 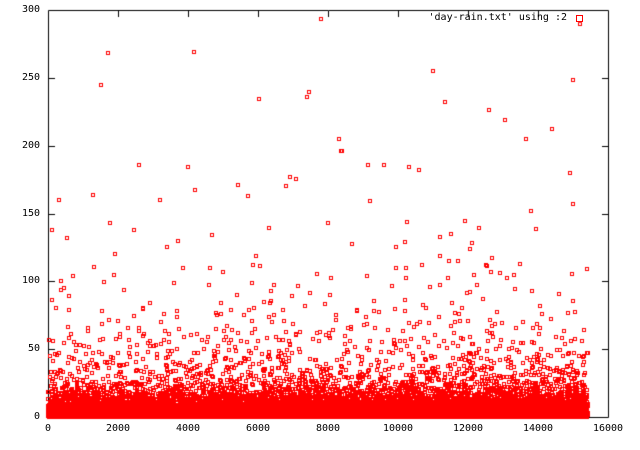 I want to click on y-tick-label: 250, so click(x=30, y=77).